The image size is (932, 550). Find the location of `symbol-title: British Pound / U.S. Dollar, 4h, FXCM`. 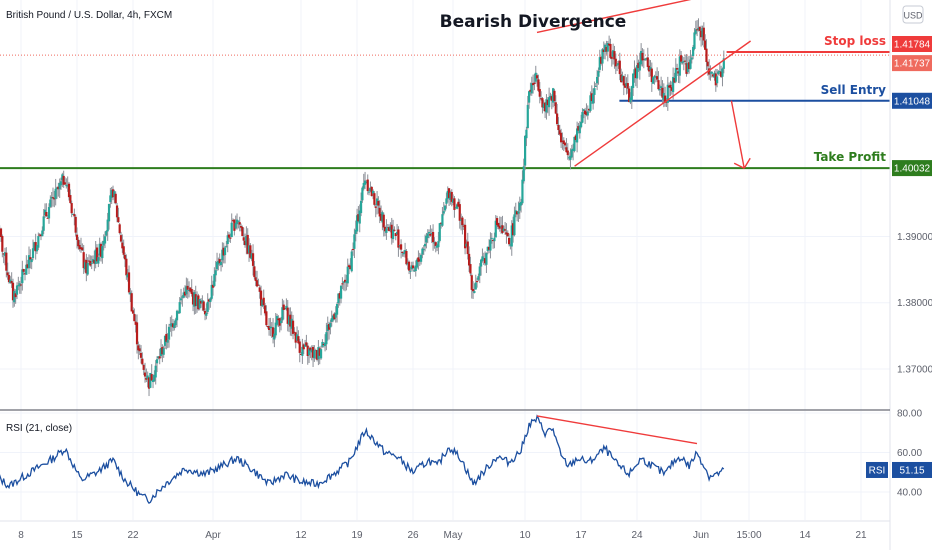

symbol-title: British Pound / U.S. Dollar, 4h, FXCM is located at coordinates (89, 15).